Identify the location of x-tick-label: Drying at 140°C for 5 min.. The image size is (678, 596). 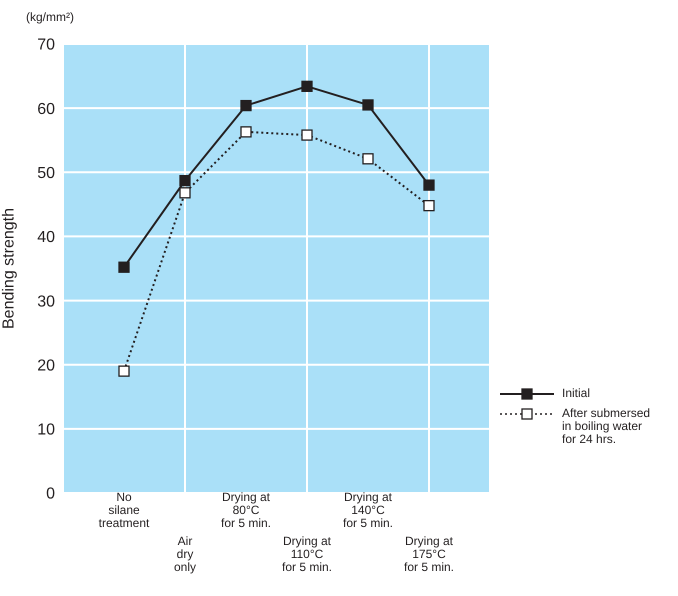
(368, 510).